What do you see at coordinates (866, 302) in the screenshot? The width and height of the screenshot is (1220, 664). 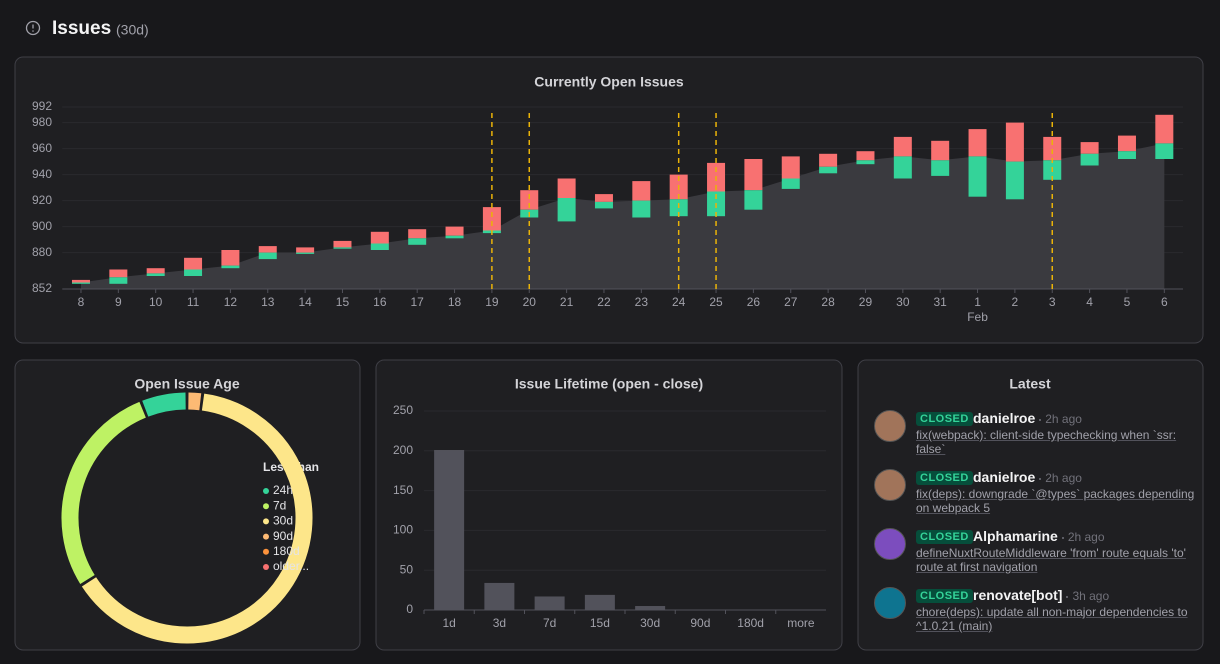 I see `x-tick-label: 29` at bounding box center [866, 302].